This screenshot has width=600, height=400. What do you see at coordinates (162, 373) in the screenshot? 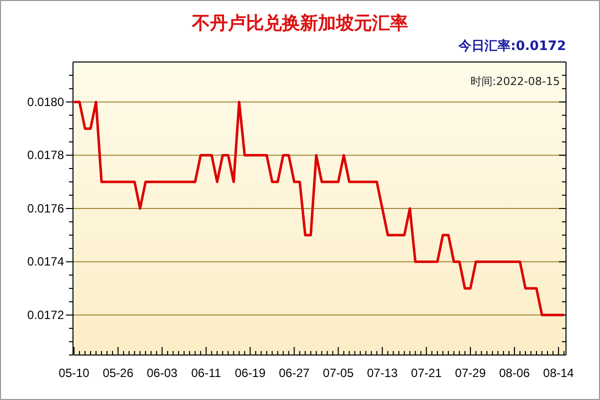
I see `x-tick-label: 06-03` at bounding box center [162, 373].